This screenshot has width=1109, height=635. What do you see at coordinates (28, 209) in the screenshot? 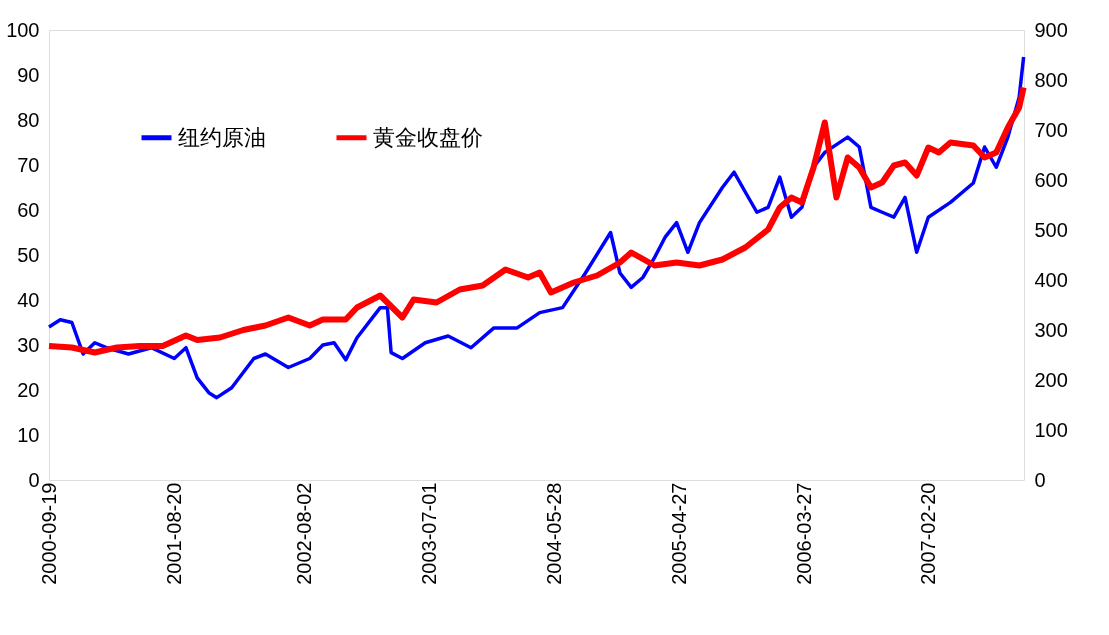
I see `y-tick-label: 60` at bounding box center [28, 209].